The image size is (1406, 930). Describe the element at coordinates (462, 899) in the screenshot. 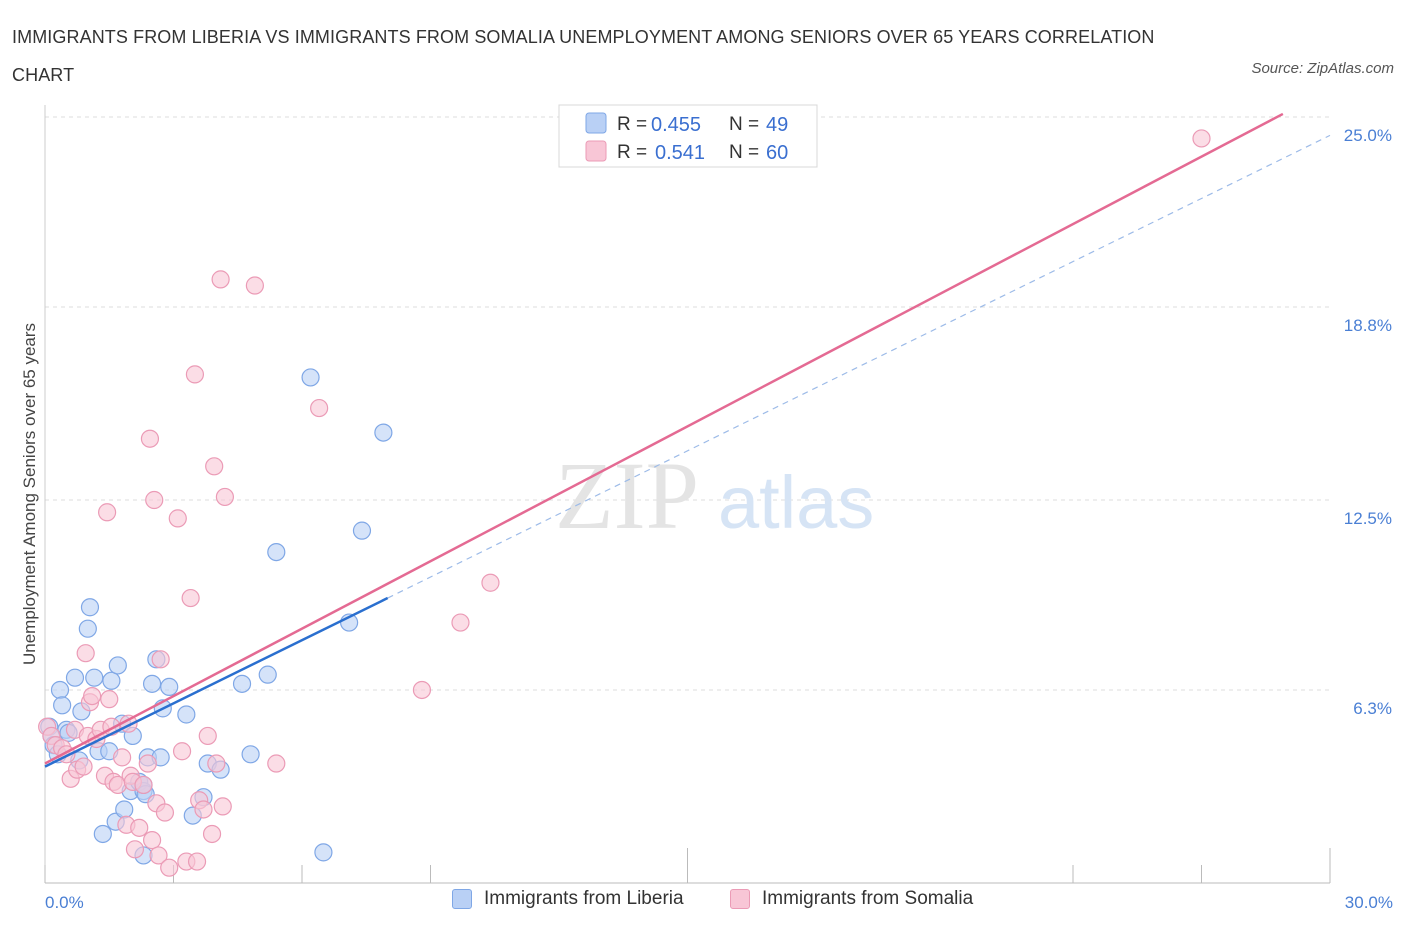

I see `legend-swatch-liberia-bottom` at that location.